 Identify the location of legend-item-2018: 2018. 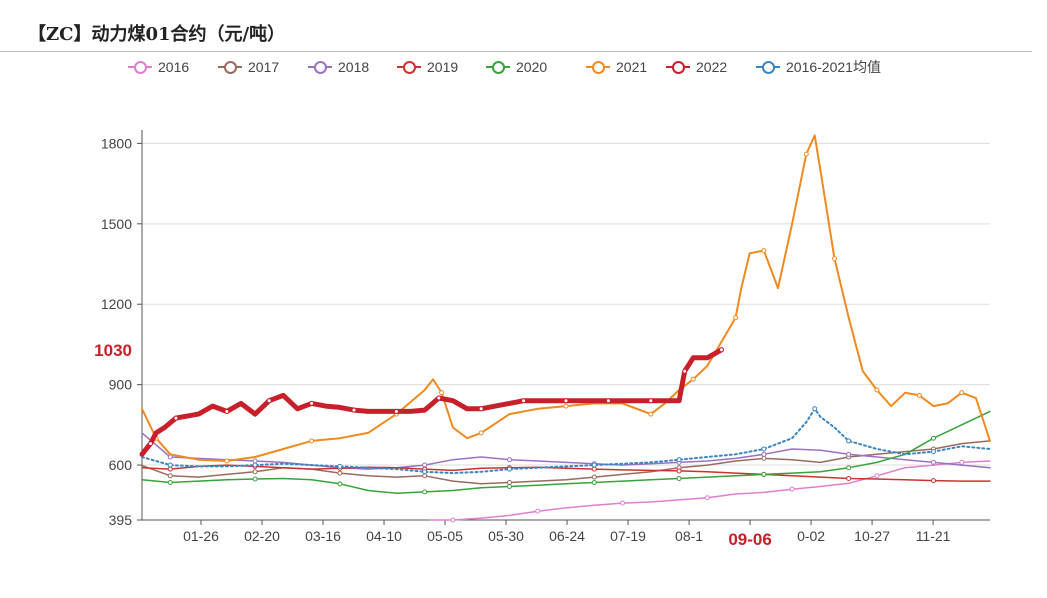
(338, 67).